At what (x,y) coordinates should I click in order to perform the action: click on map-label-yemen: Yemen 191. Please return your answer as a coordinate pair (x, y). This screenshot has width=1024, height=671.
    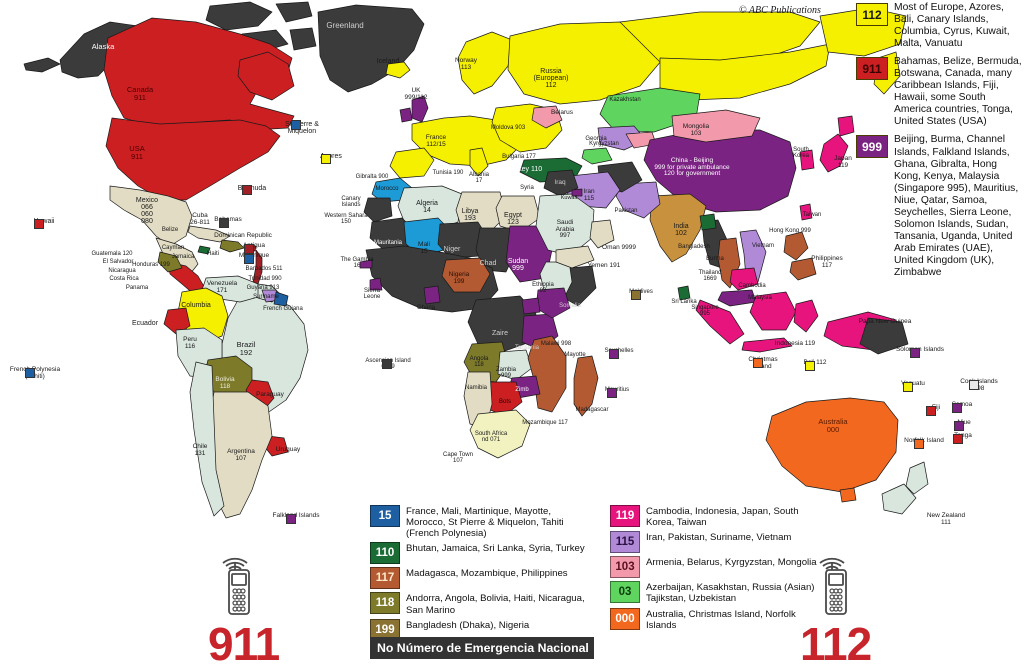
    Looking at the image, I should click on (604, 265).